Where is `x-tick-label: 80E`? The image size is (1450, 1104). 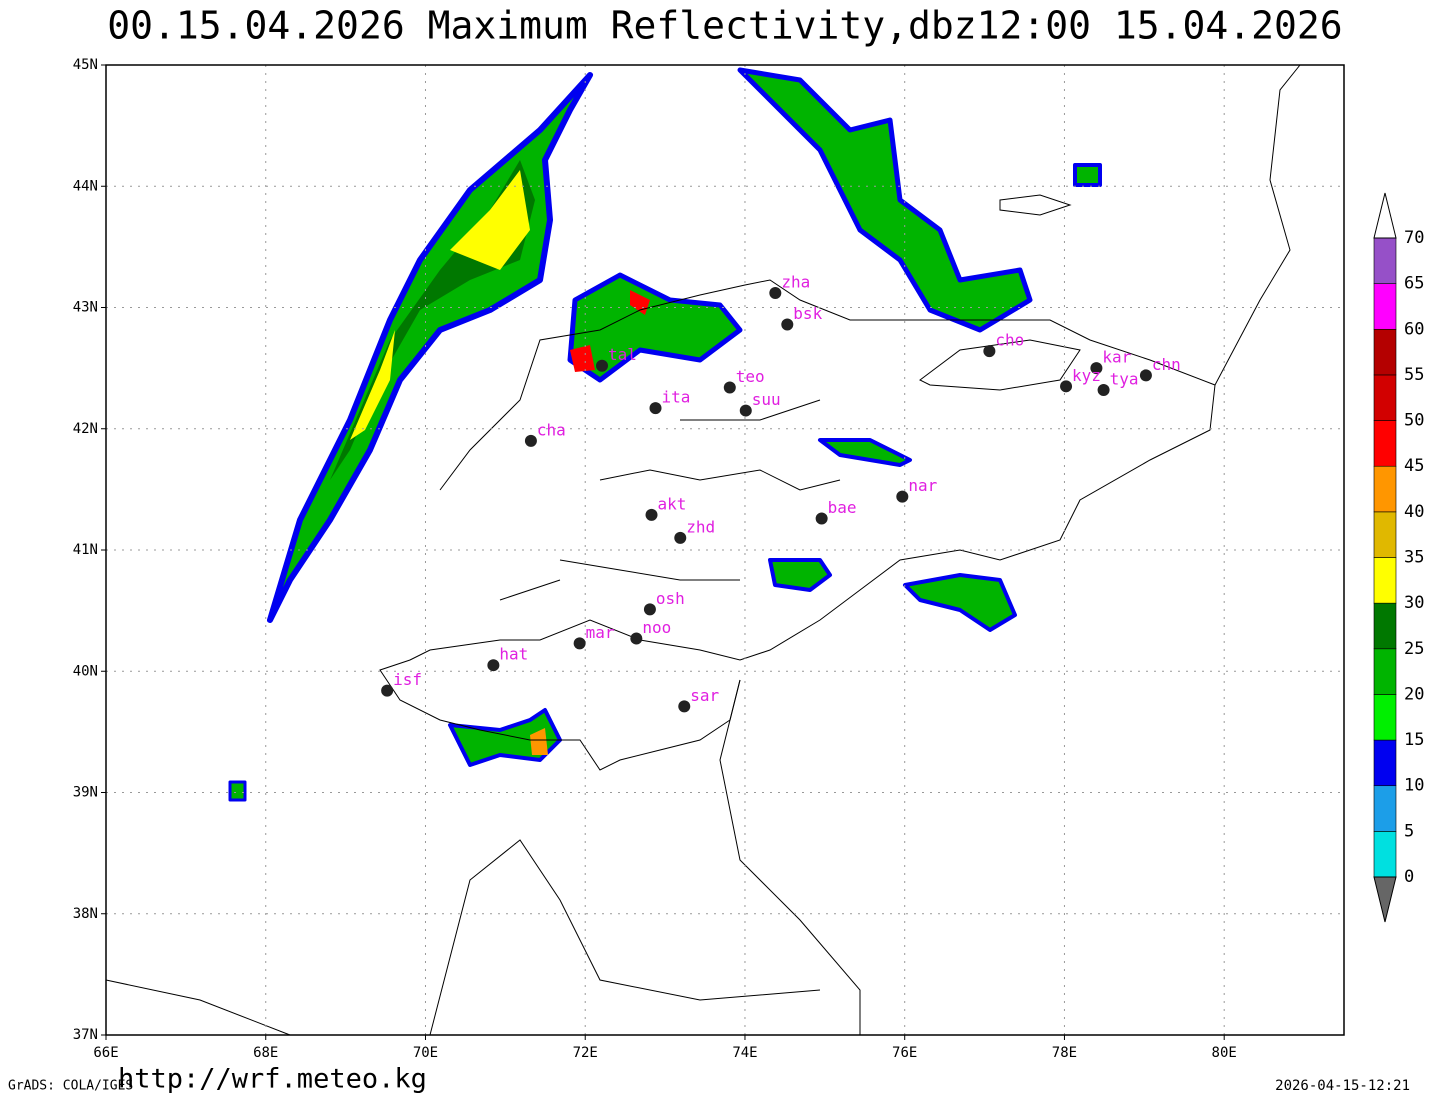
x-tick-label: 80E is located at coordinates (1224, 1053).